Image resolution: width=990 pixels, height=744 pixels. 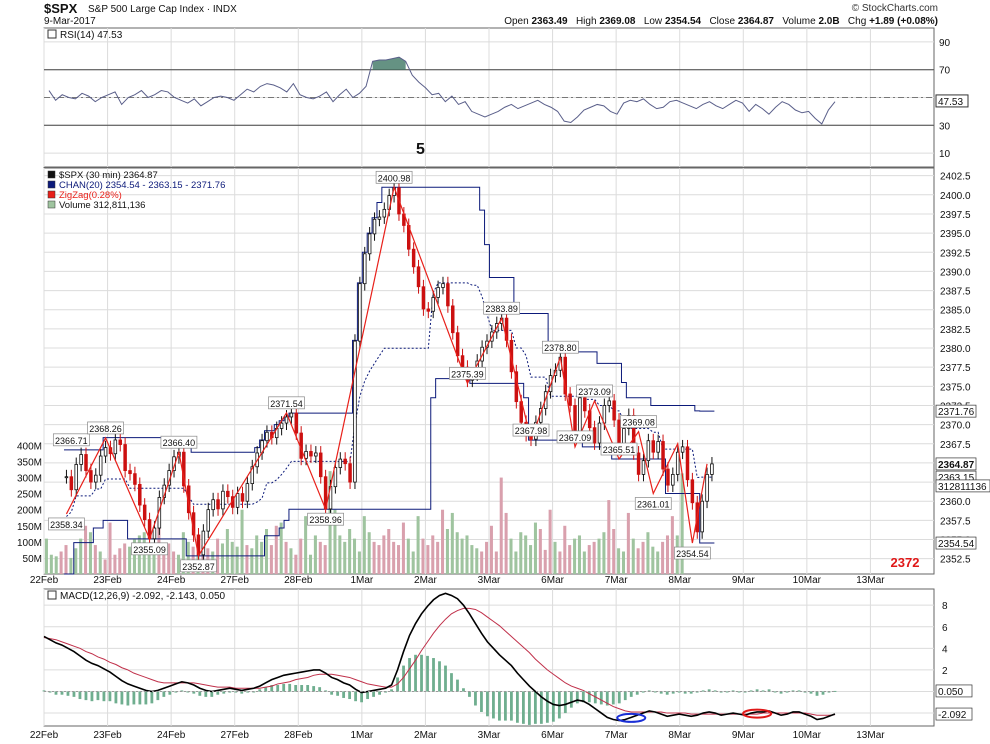 I want to click on pivot-label: 2378.80, so click(x=560, y=348).